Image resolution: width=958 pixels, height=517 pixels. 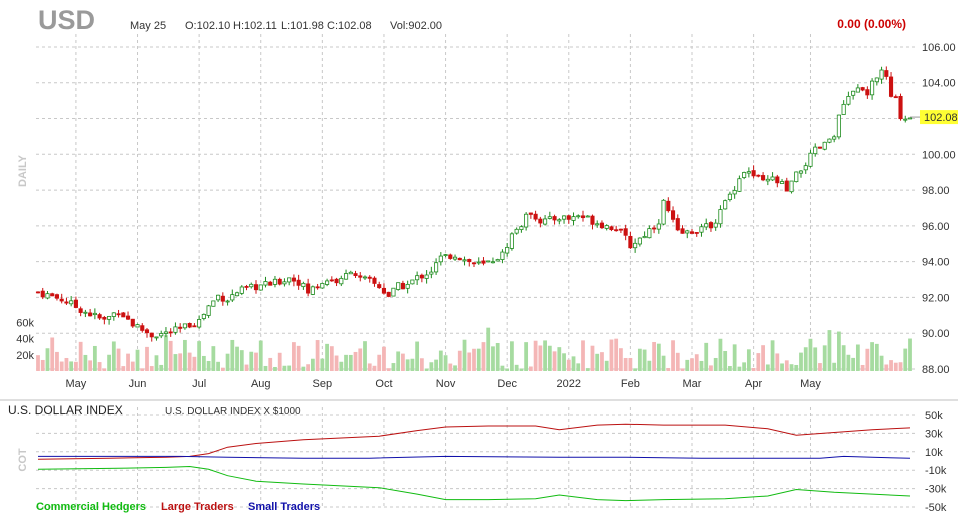 What do you see at coordinates (199, 384) in the screenshot?
I see `month-tick-label: Jul` at bounding box center [199, 384].